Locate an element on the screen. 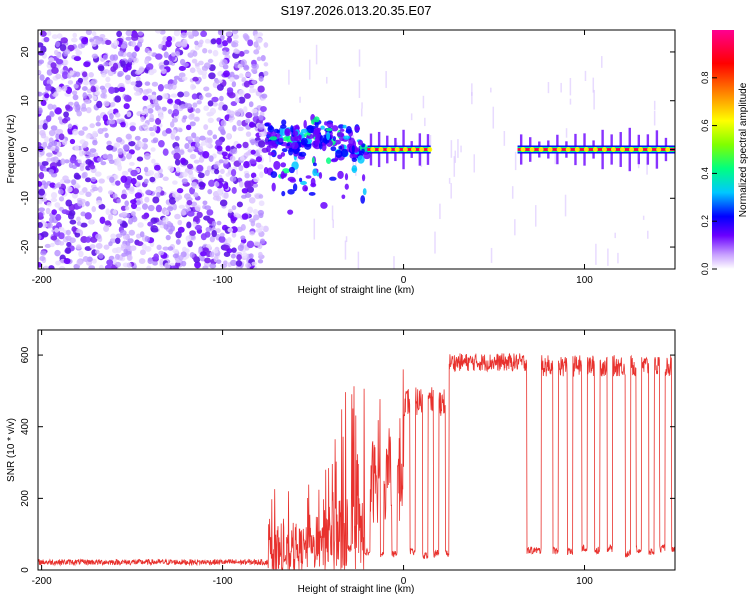 This screenshot has width=750, height=600. spectrogram-ytick-label: -20 is located at coordinates (25, 246).